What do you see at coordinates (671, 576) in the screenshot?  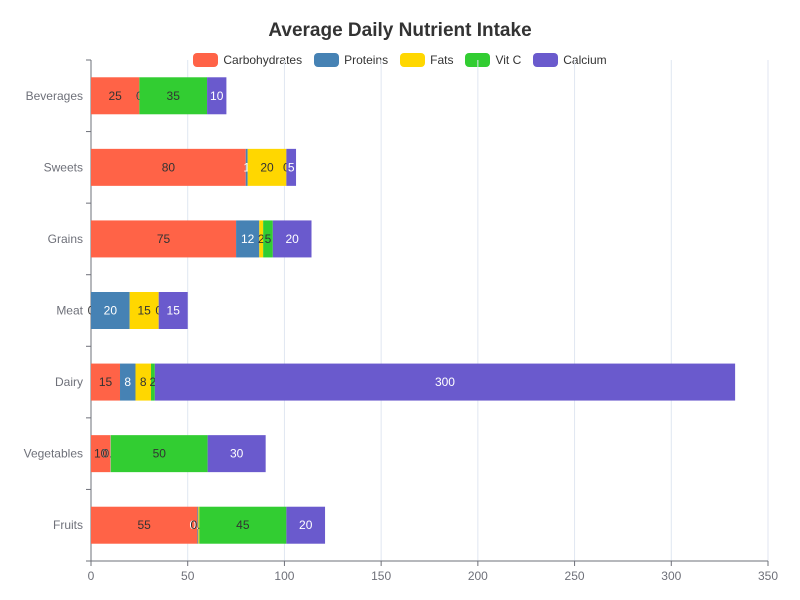 I see `x-tick-label: 300` at bounding box center [671, 576].